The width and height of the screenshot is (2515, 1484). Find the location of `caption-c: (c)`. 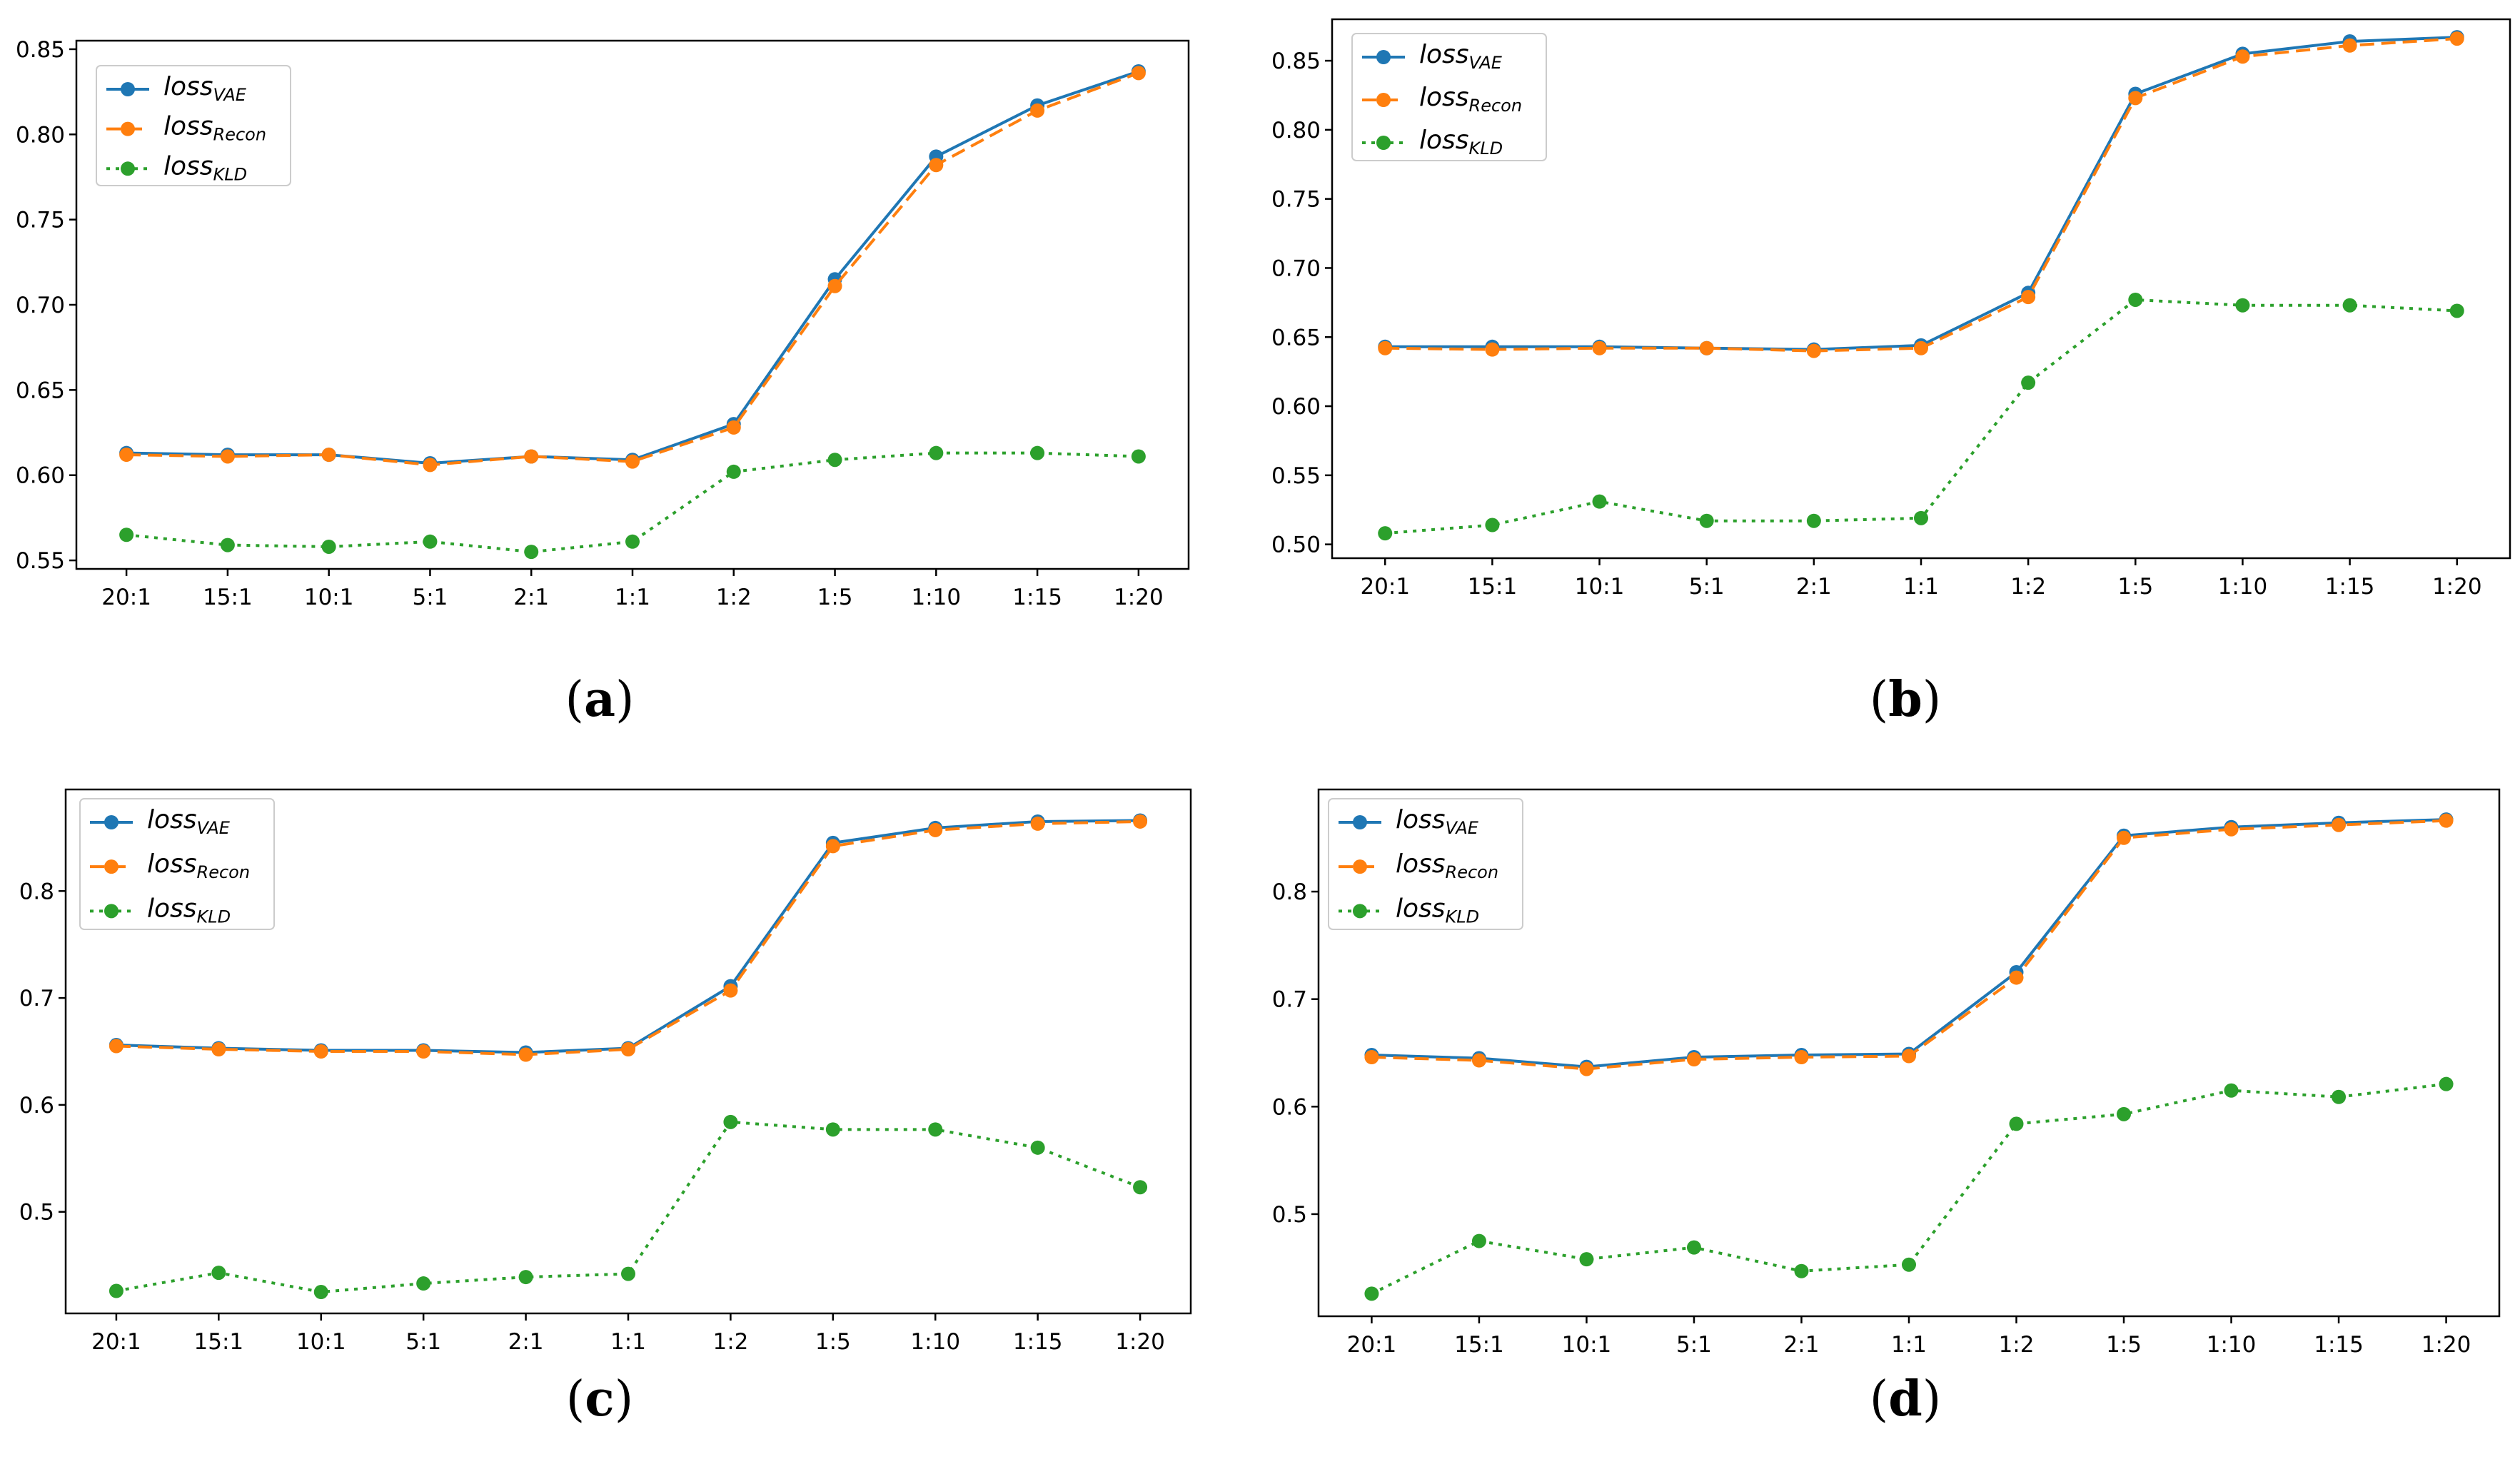

caption-c: (c) is located at coordinates (599, 1399).